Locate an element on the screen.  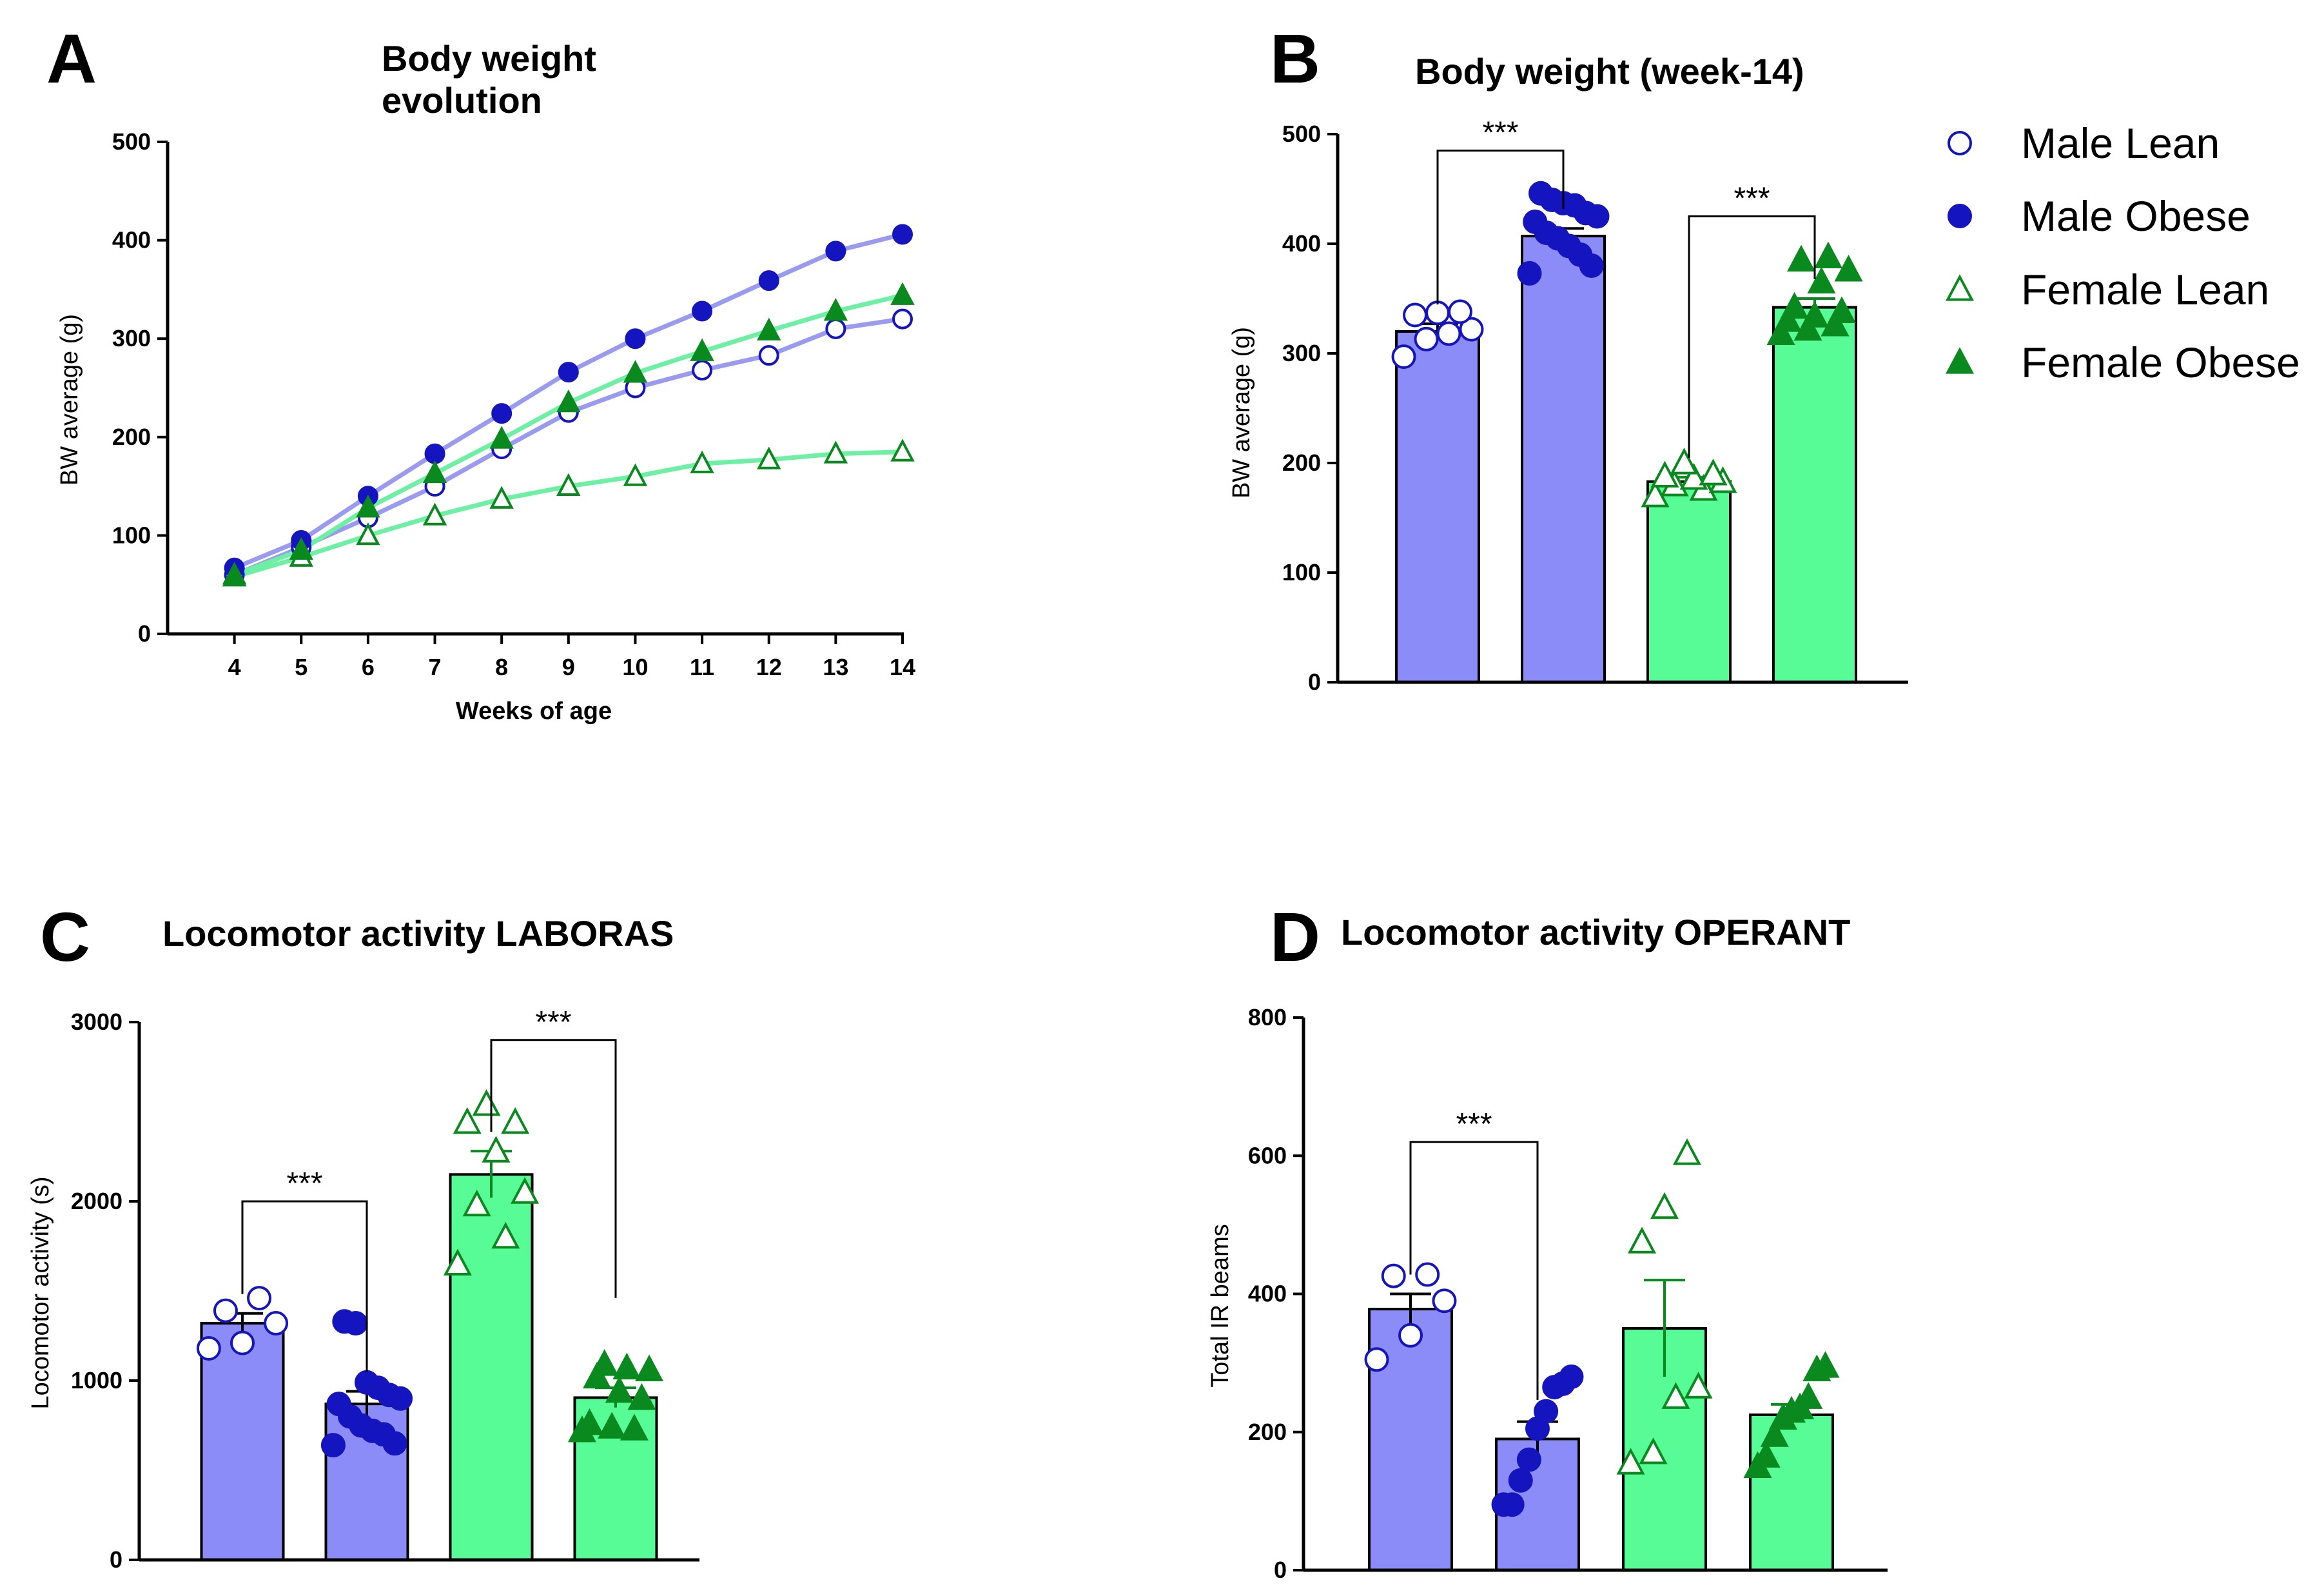
panel-a-x-tick-label: 4 is located at coordinates (234, 667).